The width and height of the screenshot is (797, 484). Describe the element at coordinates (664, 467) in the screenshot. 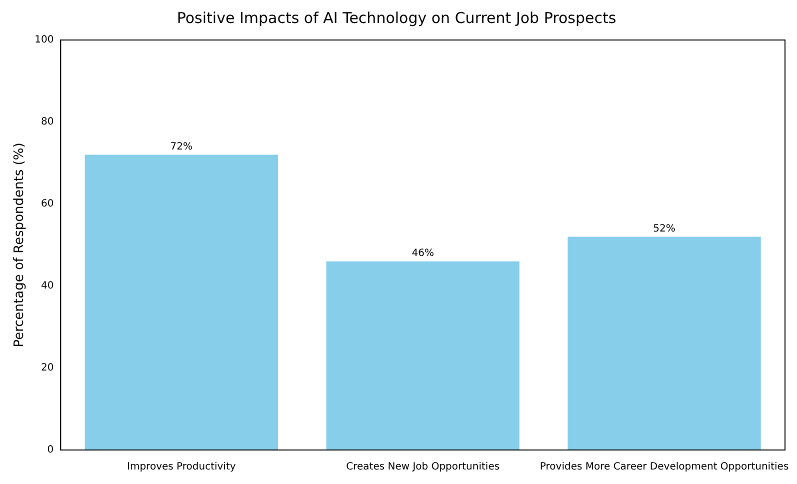

I see `x-tick-label: Provides More Career Development Opportunities` at that location.